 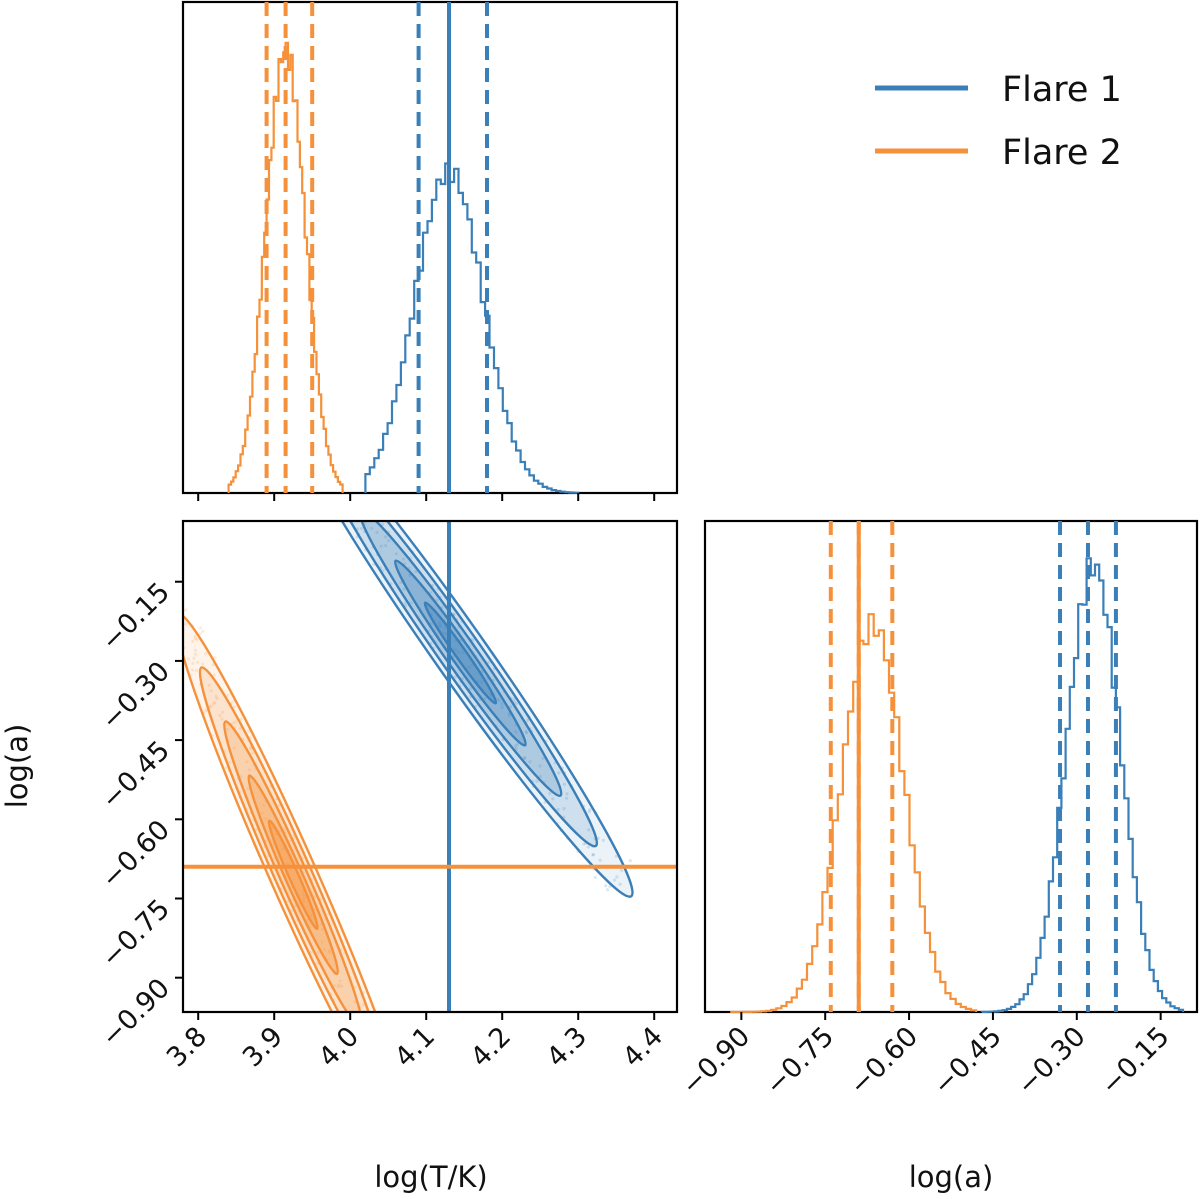 What do you see at coordinates (854, 813) in the screenshot?
I see `flare2-loga-hist` at bounding box center [854, 813].